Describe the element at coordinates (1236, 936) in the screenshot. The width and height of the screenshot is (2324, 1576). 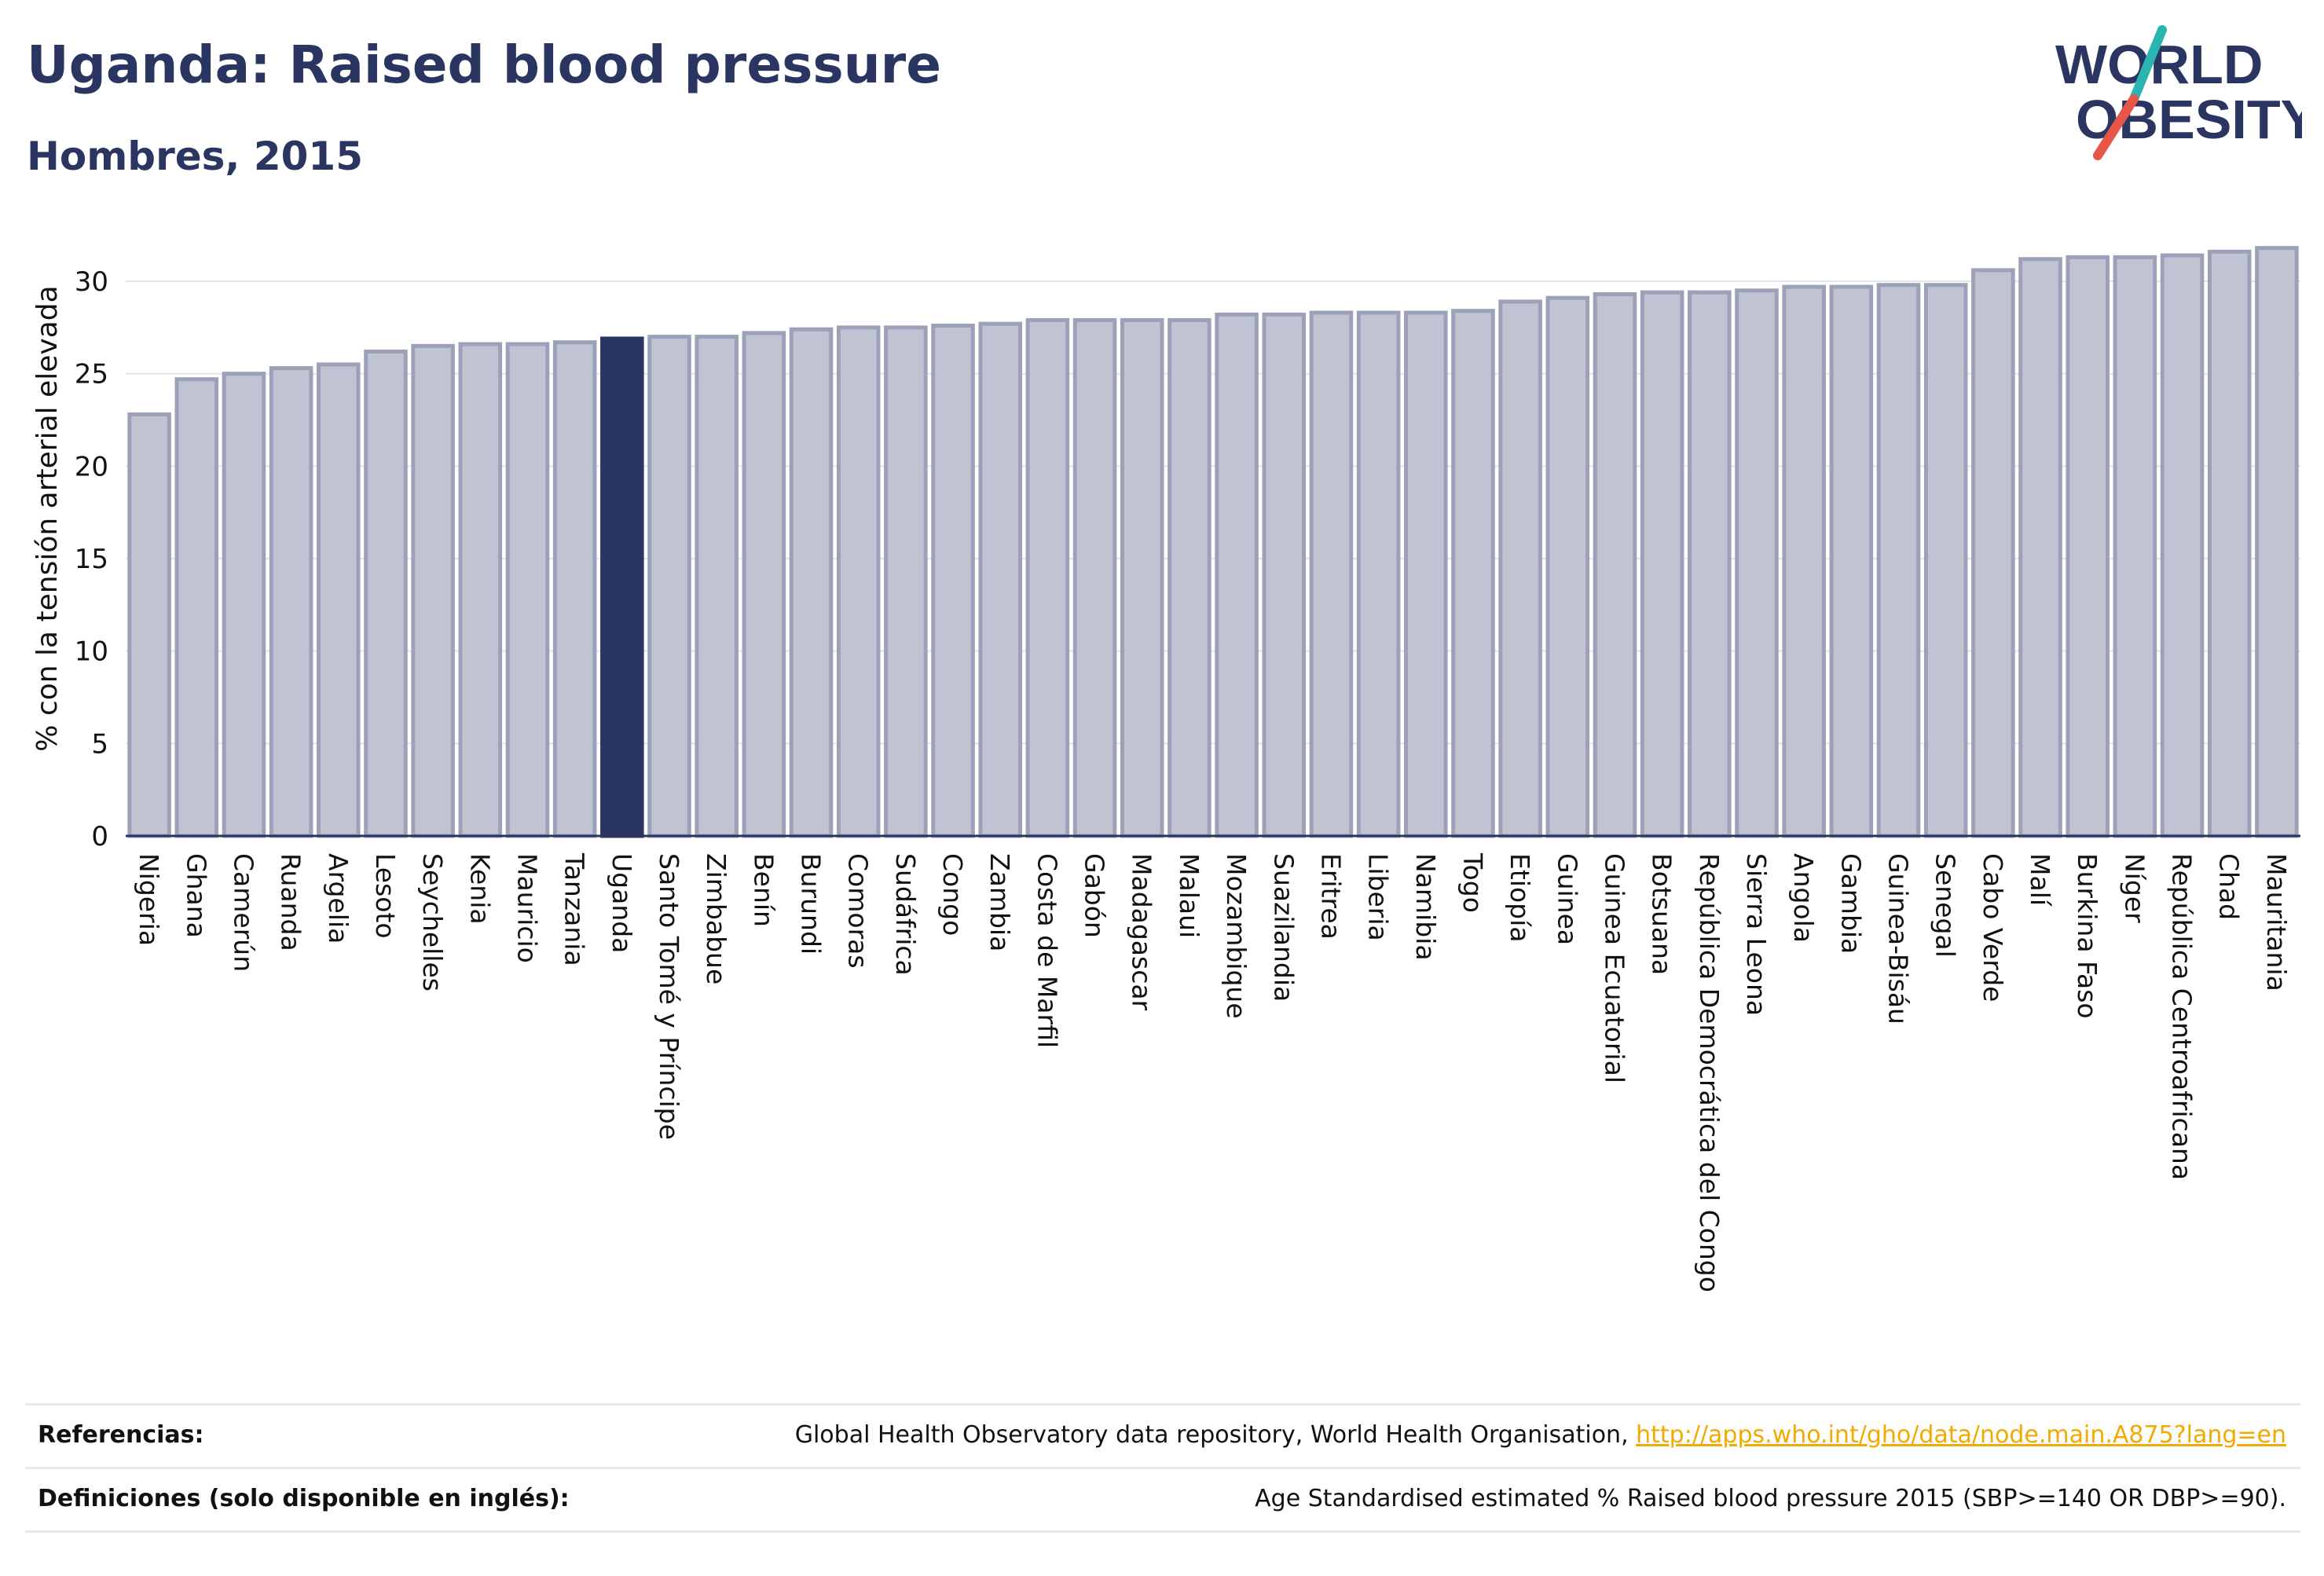
I see `x-tick-label: Mozambique` at that location.